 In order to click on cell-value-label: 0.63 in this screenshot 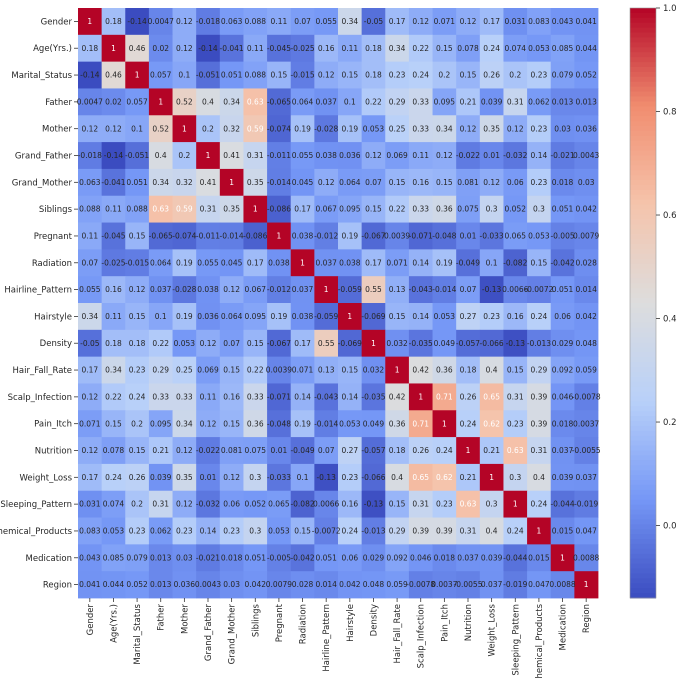, I will do `click(468, 504)`.